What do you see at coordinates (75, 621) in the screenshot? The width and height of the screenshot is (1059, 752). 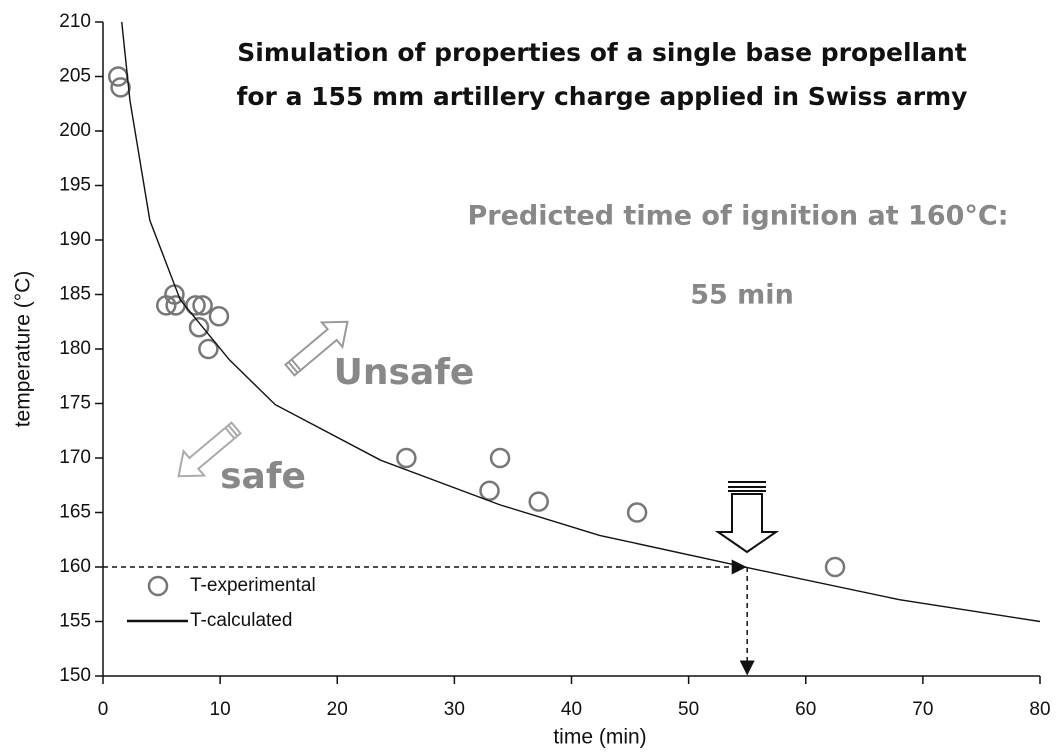 I see `y-tick-label: 155` at bounding box center [75, 621].